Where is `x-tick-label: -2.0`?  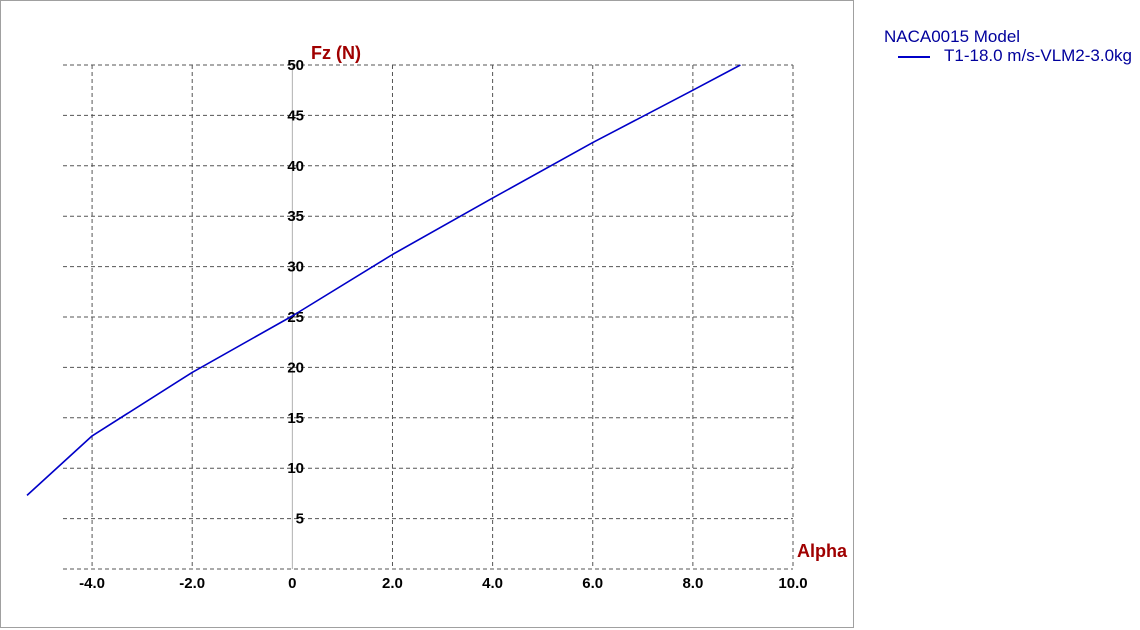 x-tick-label: -2.0 is located at coordinates (192, 583).